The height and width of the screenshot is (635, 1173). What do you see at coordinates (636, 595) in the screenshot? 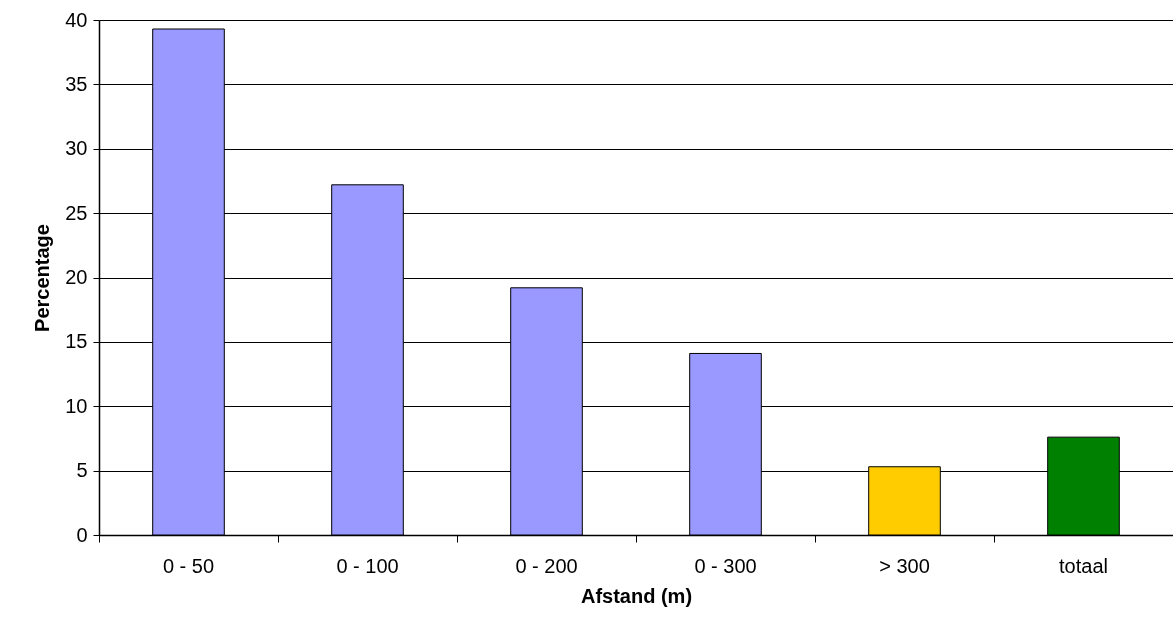
I see `x-axis-title: Afstand (m)` at bounding box center [636, 595].